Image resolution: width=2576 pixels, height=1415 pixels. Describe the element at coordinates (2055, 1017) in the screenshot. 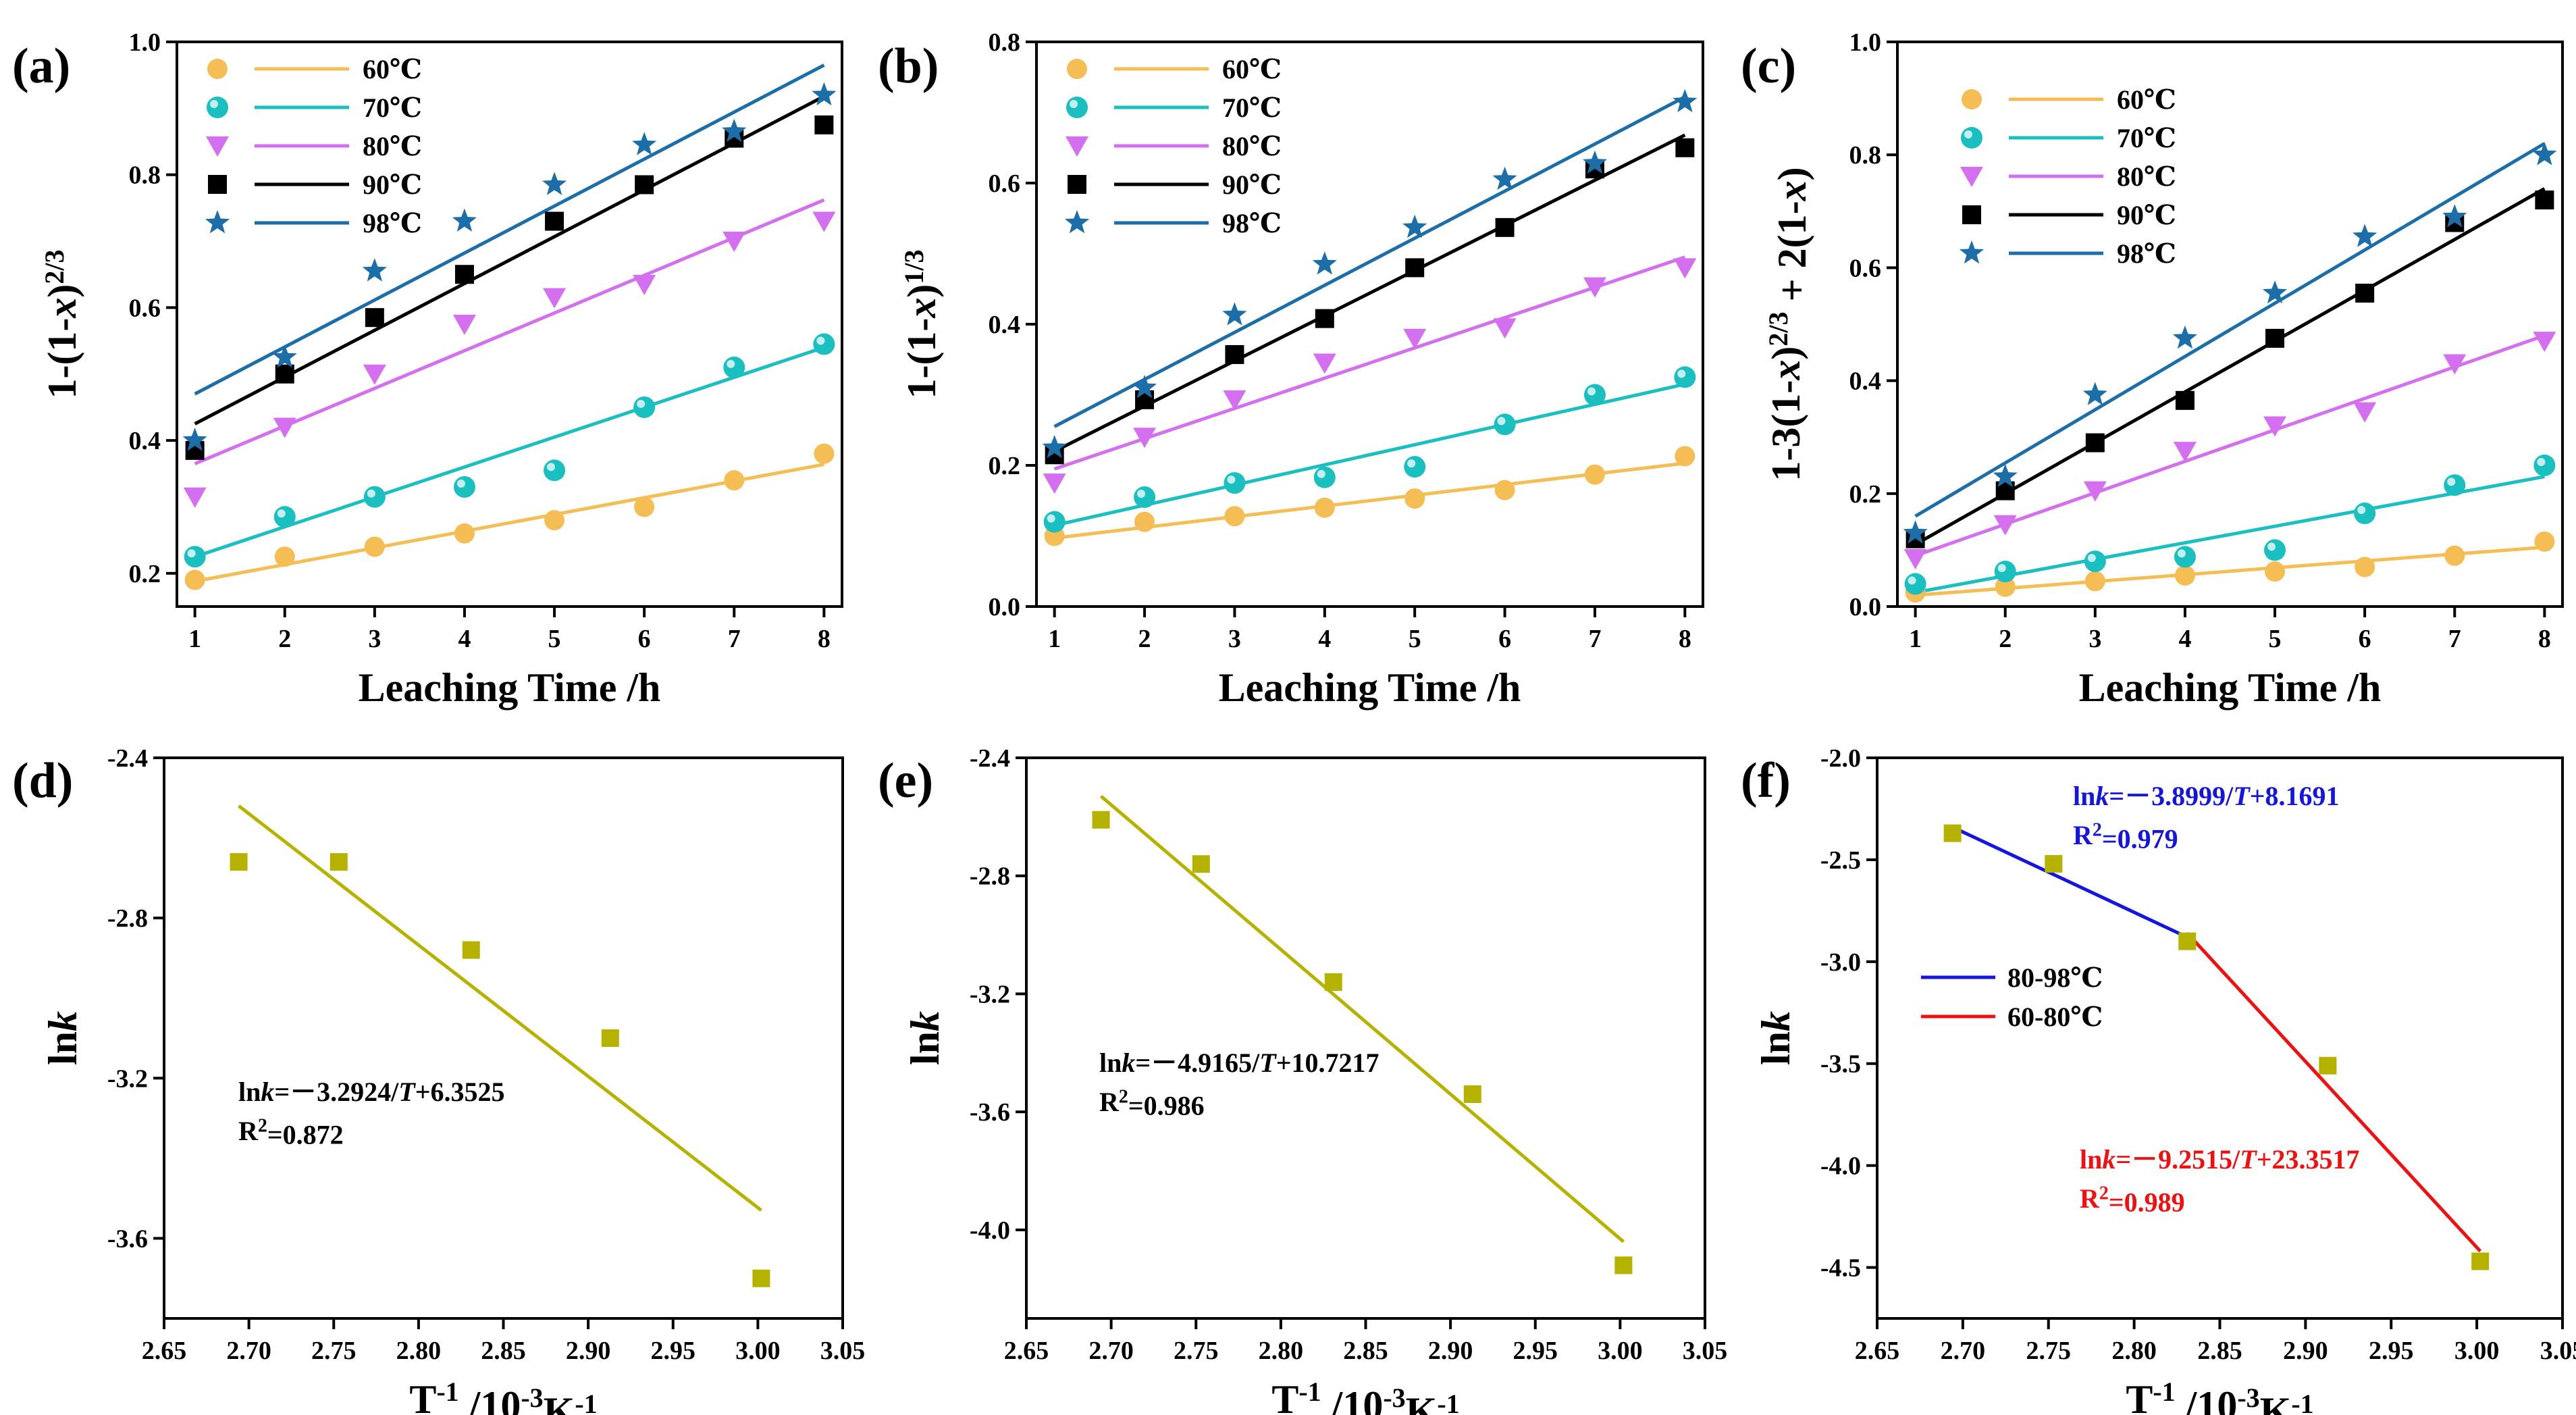

I see `legend-label: 60-80℃` at that location.